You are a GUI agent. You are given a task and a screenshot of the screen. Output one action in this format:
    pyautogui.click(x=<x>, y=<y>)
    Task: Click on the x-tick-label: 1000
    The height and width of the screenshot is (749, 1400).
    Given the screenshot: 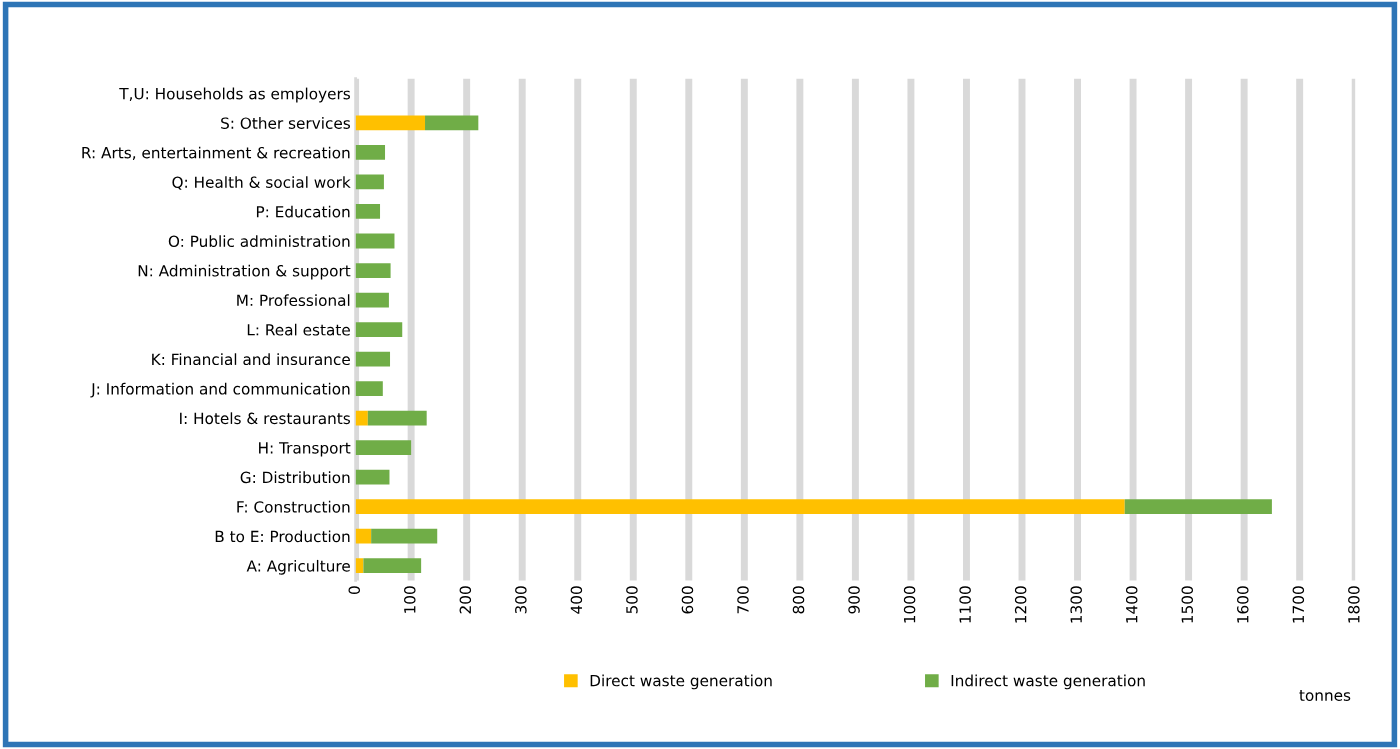 What is the action you would take?
    pyautogui.click(x=909, y=604)
    